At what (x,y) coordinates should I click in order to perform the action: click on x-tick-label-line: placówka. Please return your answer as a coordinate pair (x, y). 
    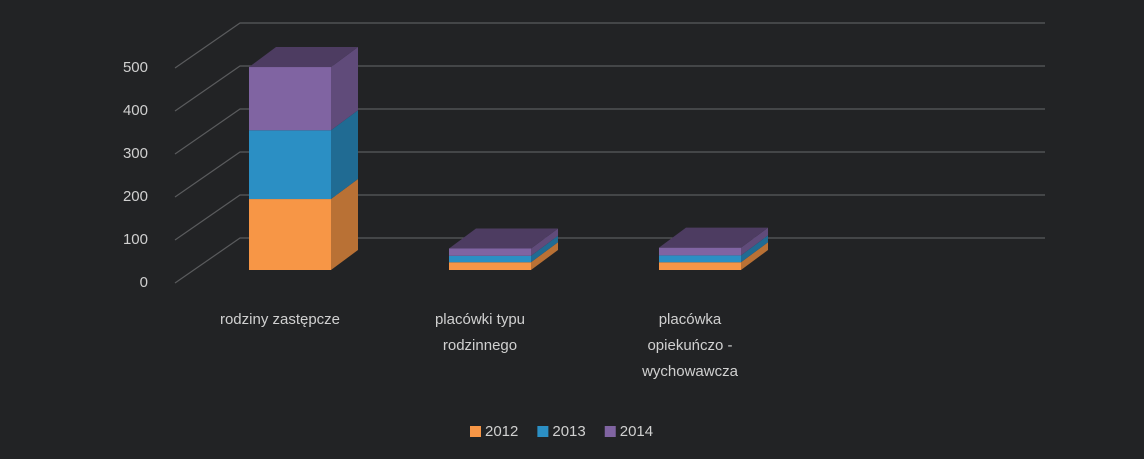
    Looking at the image, I should click on (690, 319).